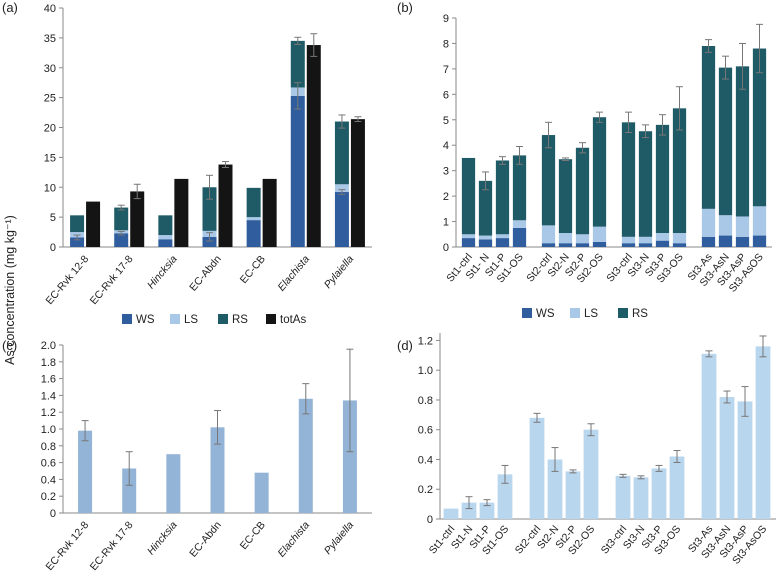 The height and width of the screenshot is (575, 778). Describe the element at coordinates (425, 460) in the screenshot. I see `y-tick-label: 0.4` at that location.